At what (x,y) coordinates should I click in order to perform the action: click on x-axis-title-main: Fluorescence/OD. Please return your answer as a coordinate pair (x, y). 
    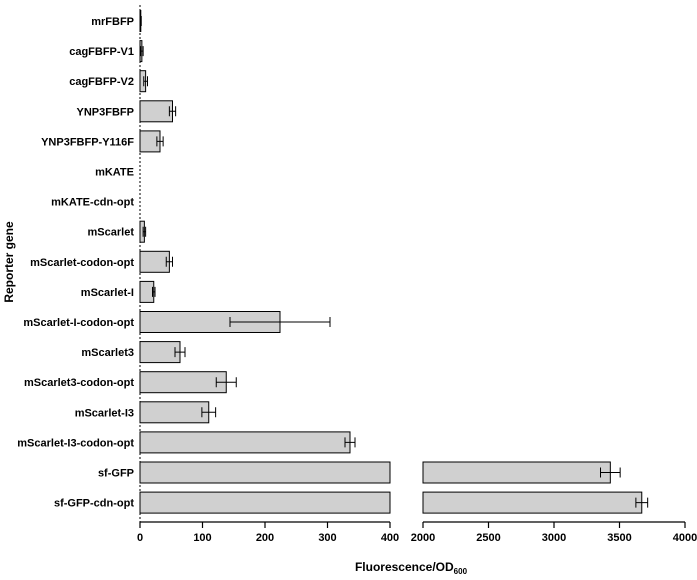
    Looking at the image, I should click on (404, 567).